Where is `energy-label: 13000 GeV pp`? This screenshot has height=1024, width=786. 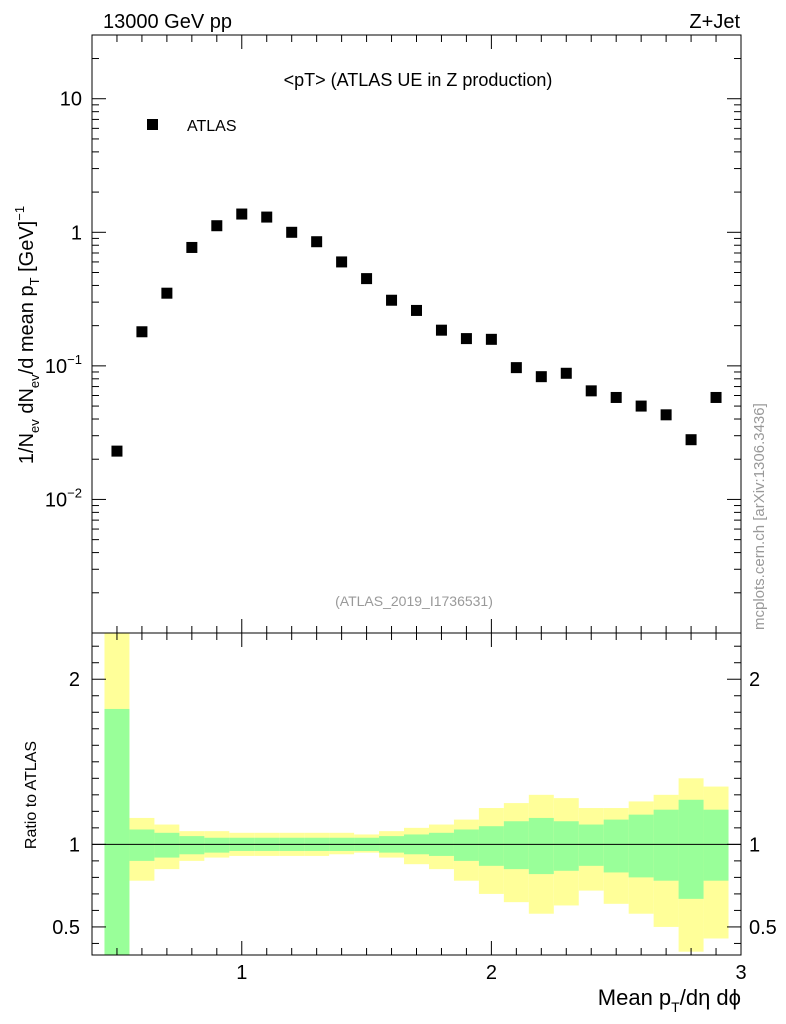 energy-label: 13000 GeV pp is located at coordinates (167, 22).